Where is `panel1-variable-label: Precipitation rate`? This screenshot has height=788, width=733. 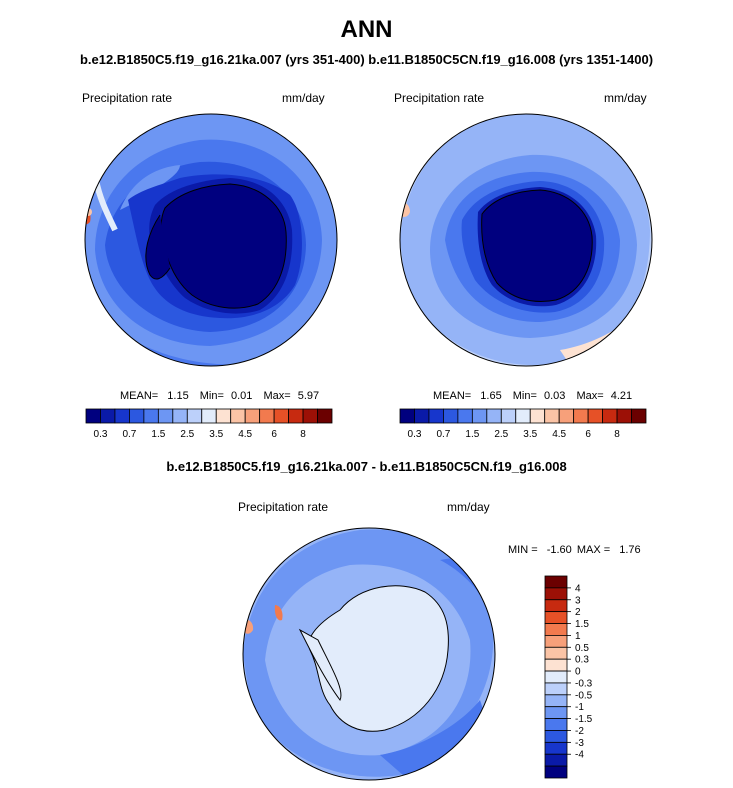
panel1-variable-label: Precipitation rate is located at coordinates (127, 98).